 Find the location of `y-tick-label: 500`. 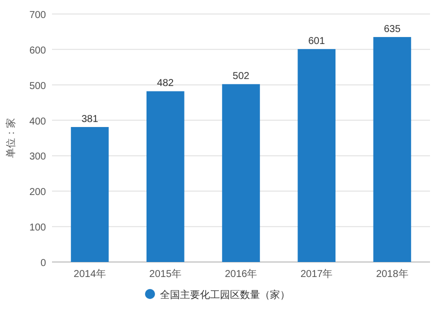

y-tick-label: 500 is located at coordinates (37, 86).